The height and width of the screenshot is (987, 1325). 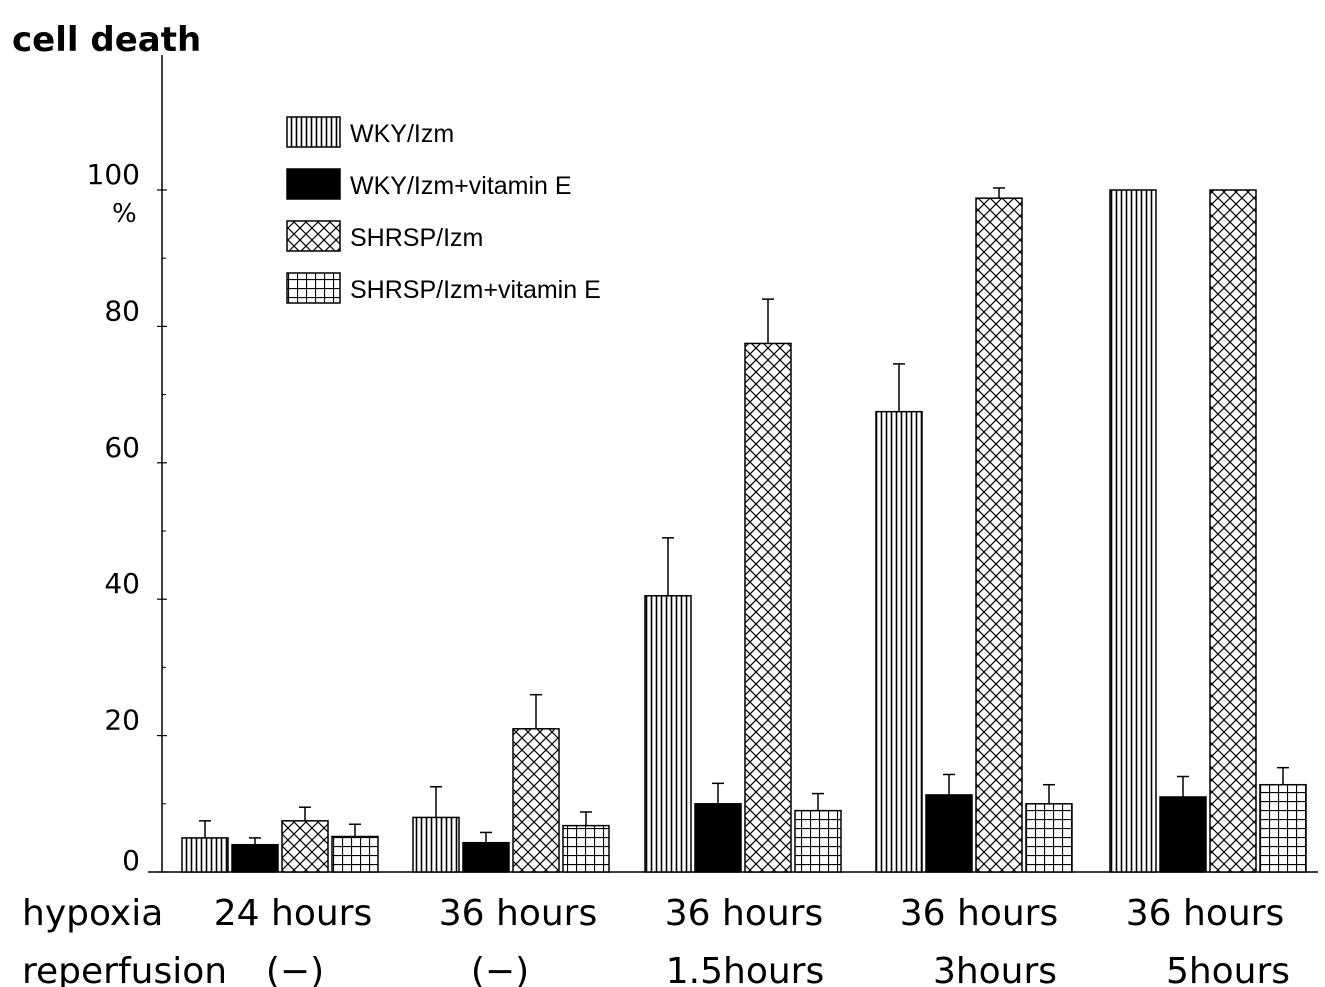 What do you see at coordinates (461, 186) in the screenshot?
I see `legend-label-1: WKY/Izm+vitamin E` at bounding box center [461, 186].